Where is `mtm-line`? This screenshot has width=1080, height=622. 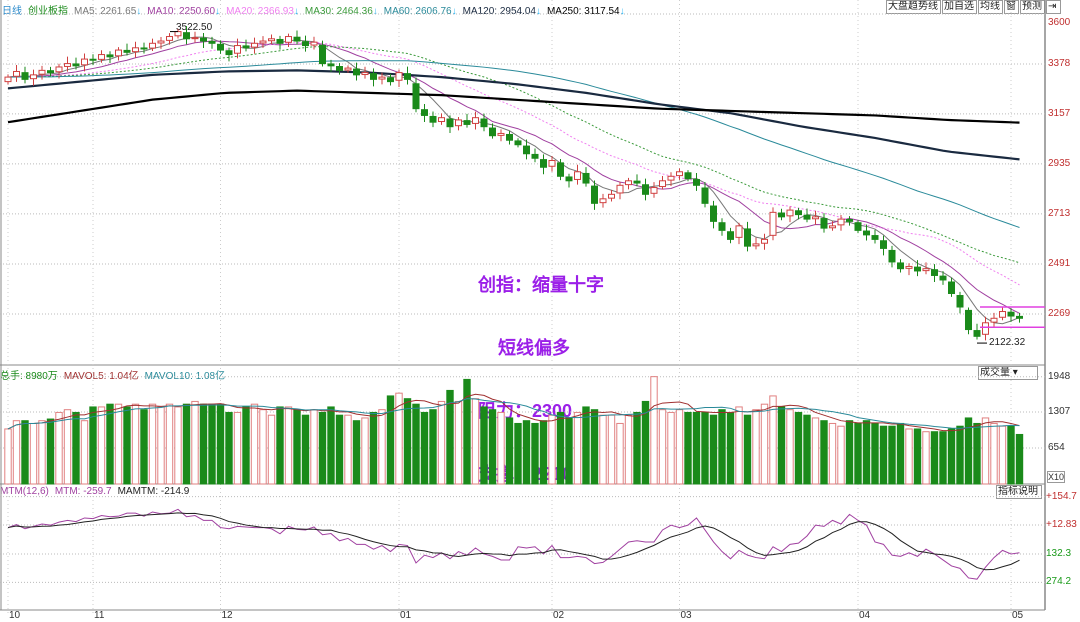
mtm-line is located at coordinates (513, 544).